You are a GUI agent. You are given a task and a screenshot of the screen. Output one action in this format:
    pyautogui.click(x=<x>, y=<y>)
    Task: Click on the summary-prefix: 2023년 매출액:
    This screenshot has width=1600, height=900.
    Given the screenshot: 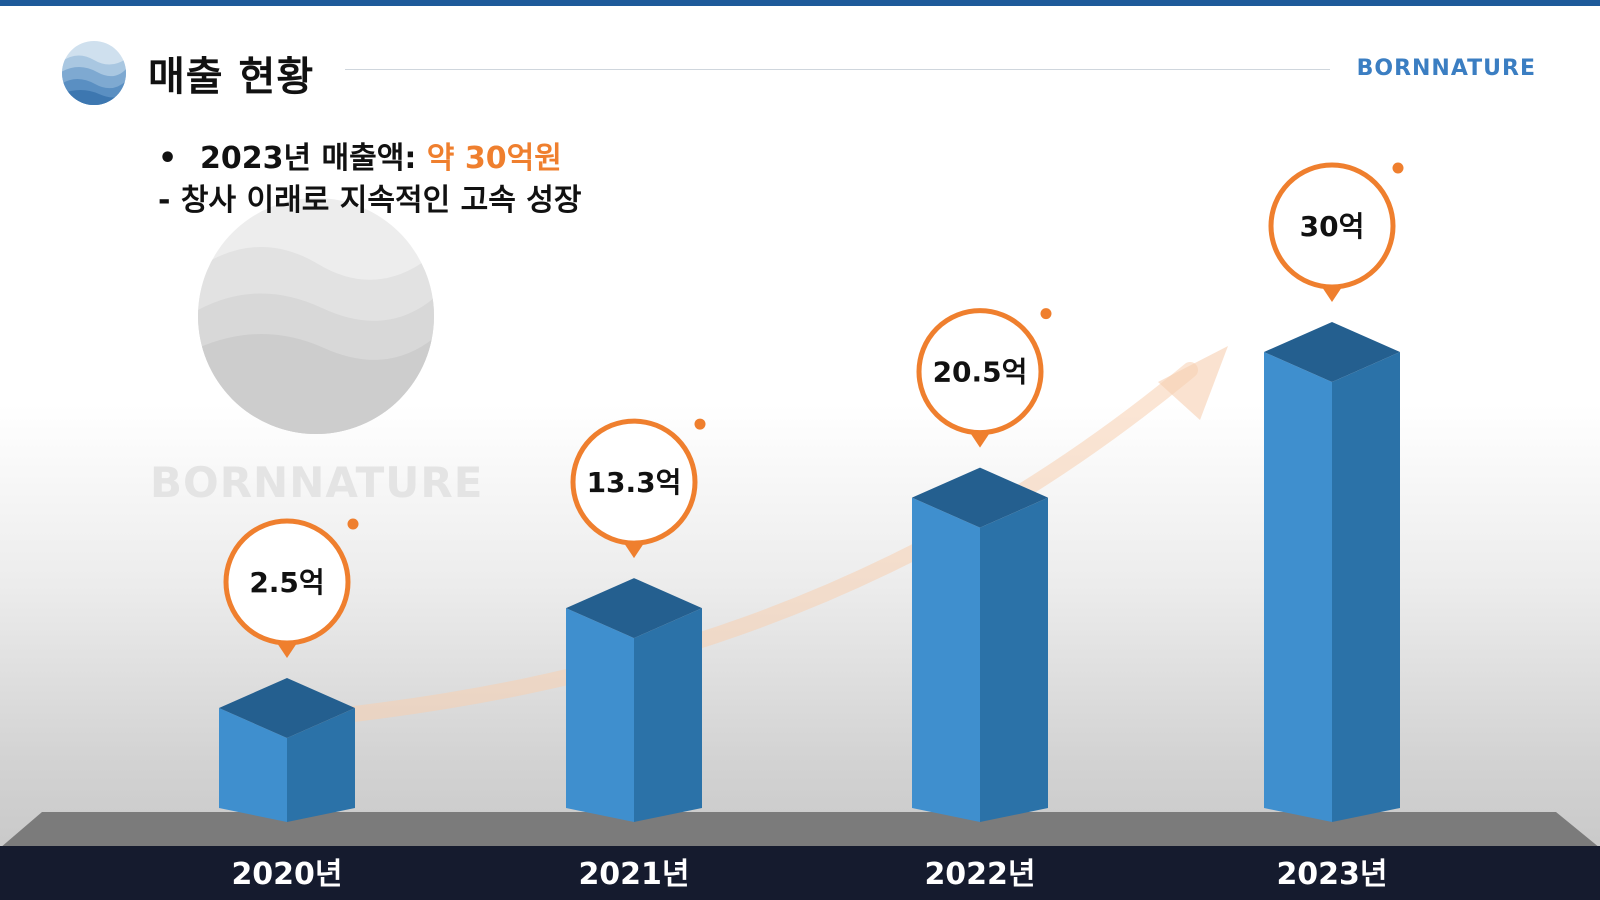 What is the action you would take?
    pyautogui.click(x=313, y=158)
    